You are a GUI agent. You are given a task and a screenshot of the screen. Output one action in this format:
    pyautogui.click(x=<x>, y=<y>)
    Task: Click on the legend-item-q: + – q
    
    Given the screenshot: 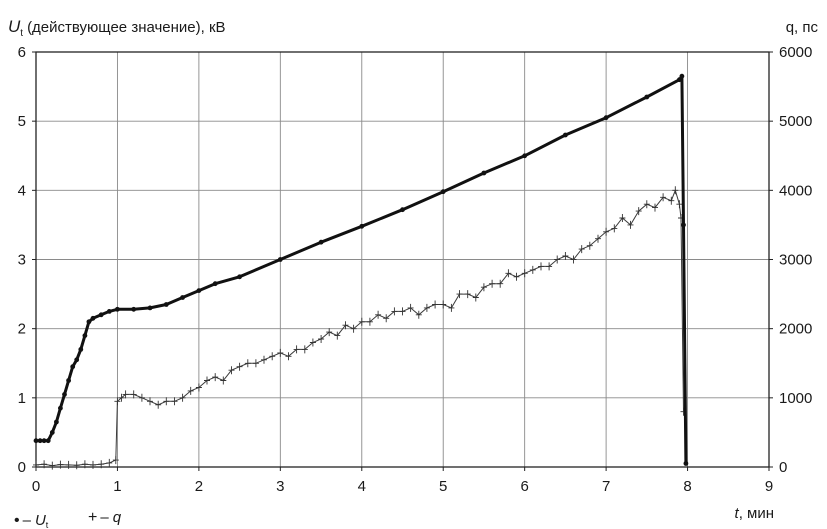 What is the action you would take?
    pyautogui.click(x=105, y=517)
    